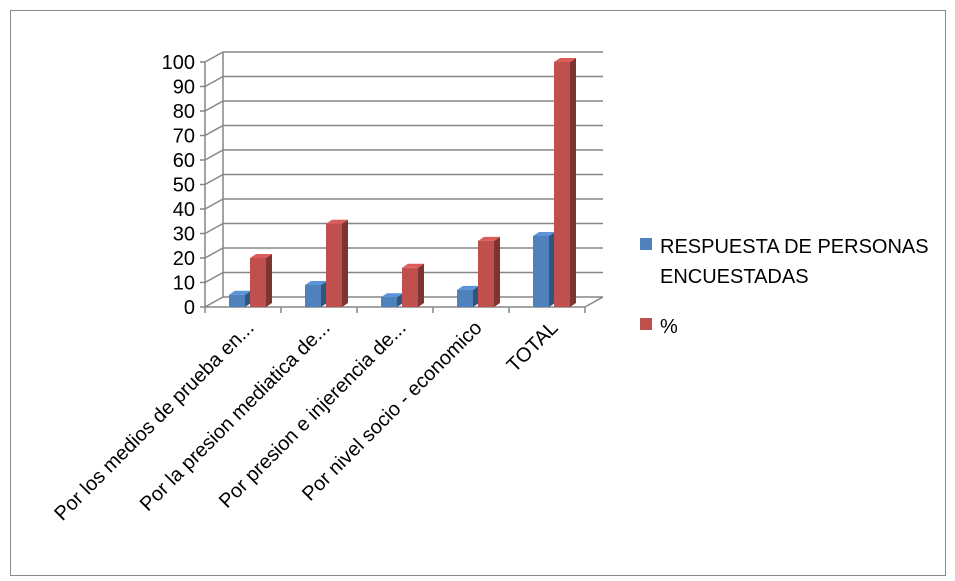 Image resolution: width=955 pixels, height=581 pixels. I want to click on y-tick-label: 60, so click(184, 161).